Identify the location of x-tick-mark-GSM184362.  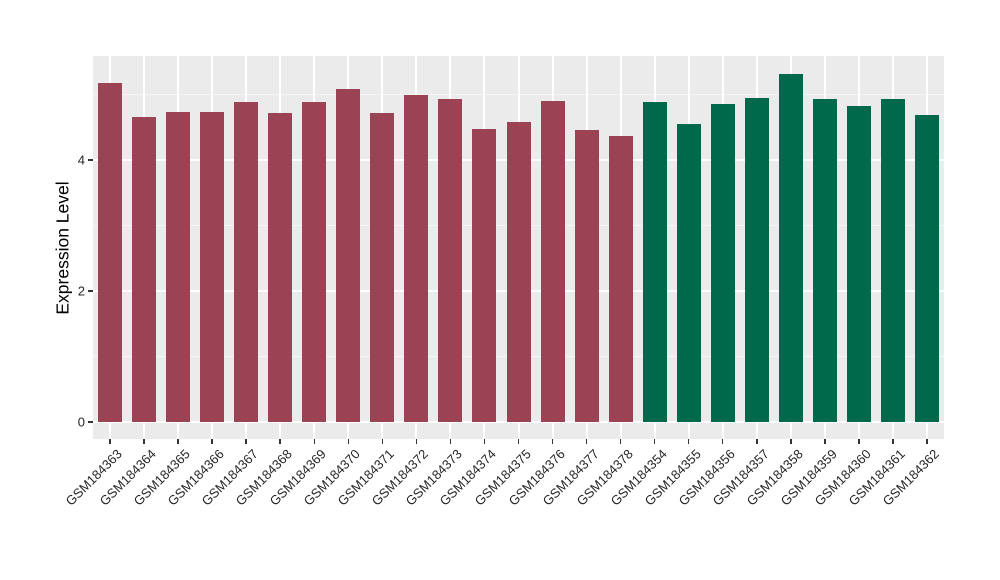
(927, 441).